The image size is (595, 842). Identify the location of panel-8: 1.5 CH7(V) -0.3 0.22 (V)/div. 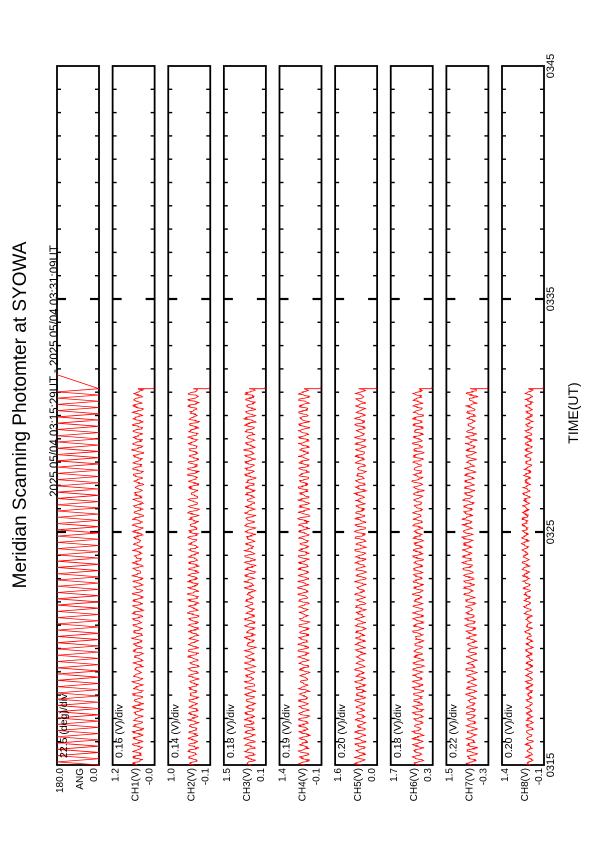
(467, 433).